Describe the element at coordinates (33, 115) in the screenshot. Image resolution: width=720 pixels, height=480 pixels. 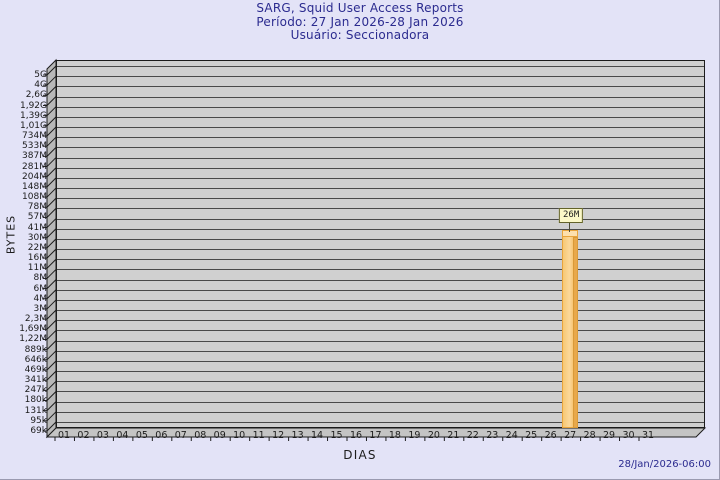
I see `y-axis-tick-label: 1,39G` at that location.